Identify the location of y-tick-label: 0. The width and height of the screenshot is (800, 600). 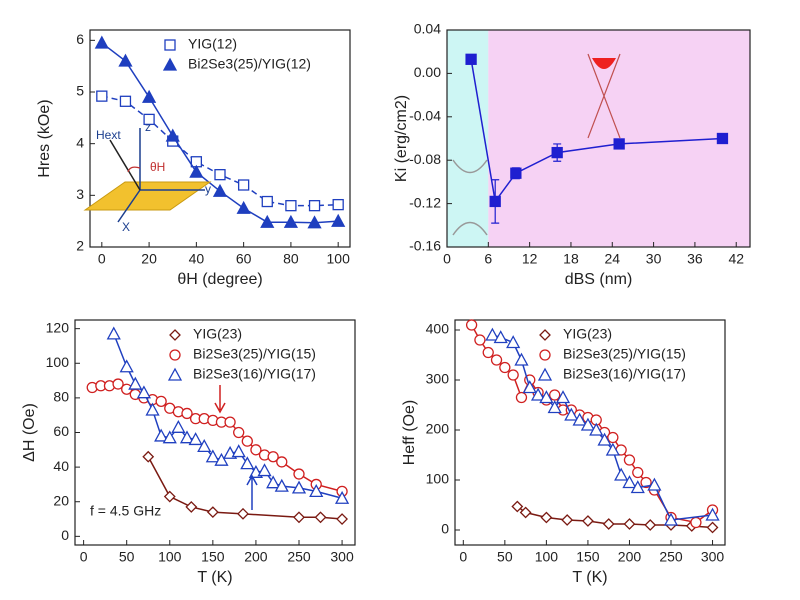
(445, 529).